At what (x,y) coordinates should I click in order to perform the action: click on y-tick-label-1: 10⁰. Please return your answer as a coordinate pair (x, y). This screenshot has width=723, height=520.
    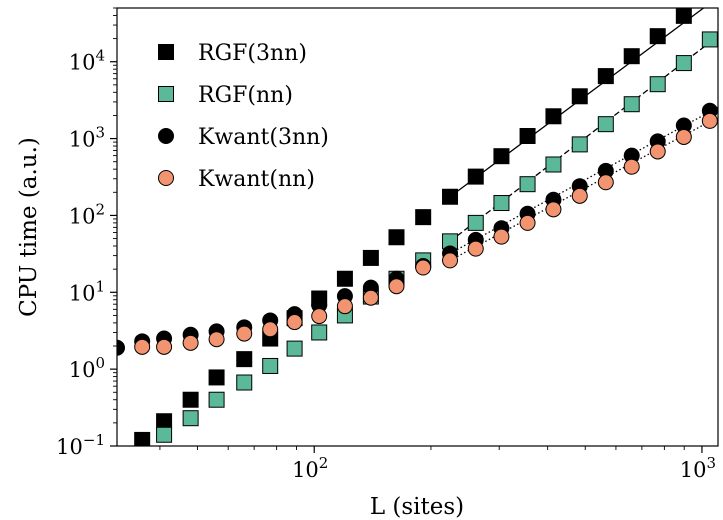
    Looking at the image, I should click on (87, 368).